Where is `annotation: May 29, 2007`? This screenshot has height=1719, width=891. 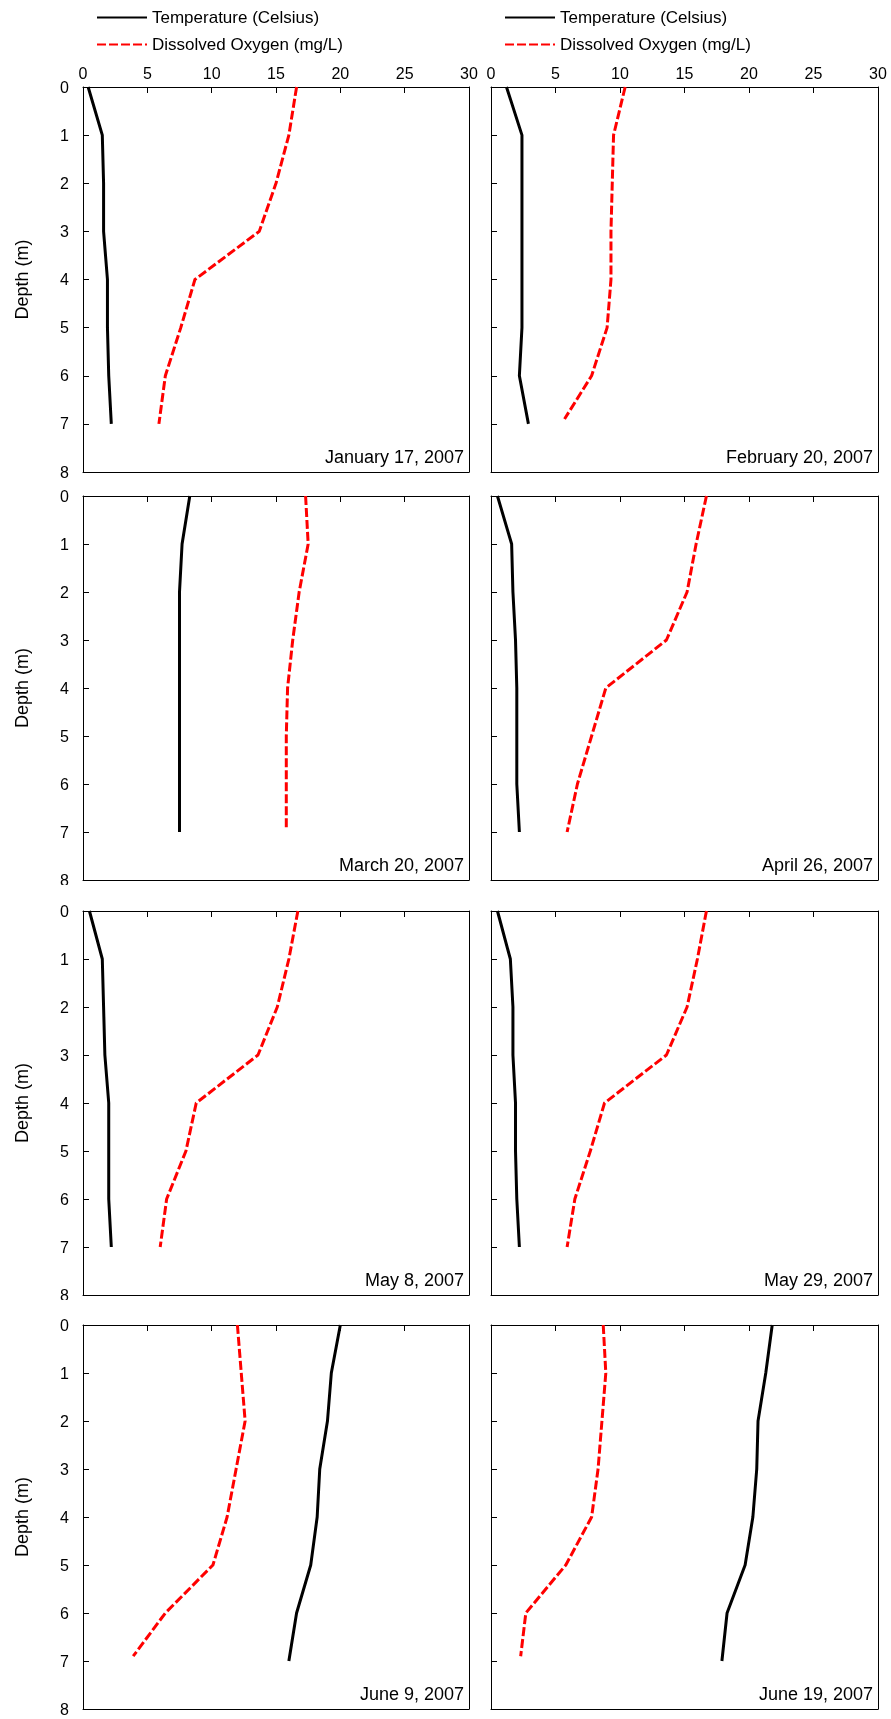
annotation: May 29, 2007 is located at coordinates (818, 1280).